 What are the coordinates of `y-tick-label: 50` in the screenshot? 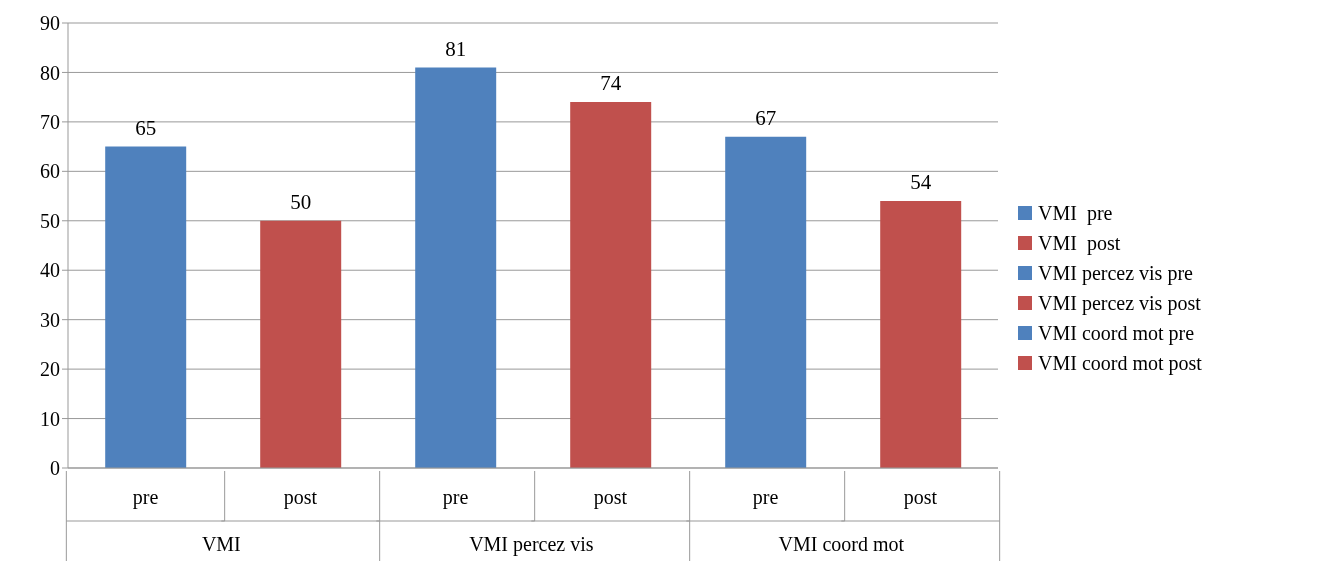 It's located at (50, 220).